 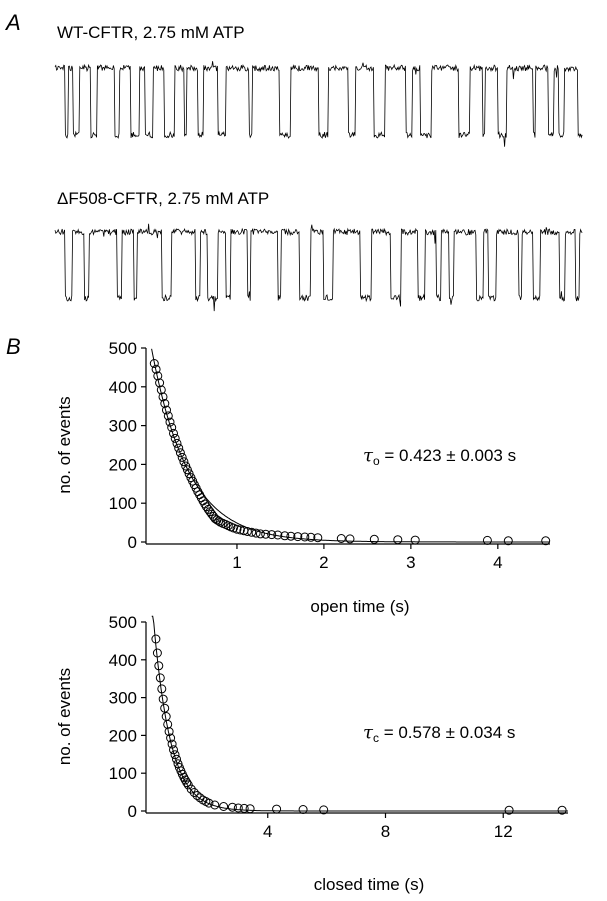 What do you see at coordinates (13, 346) in the screenshot?
I see `panel-label-b: B` at bounding box center [13, 346].